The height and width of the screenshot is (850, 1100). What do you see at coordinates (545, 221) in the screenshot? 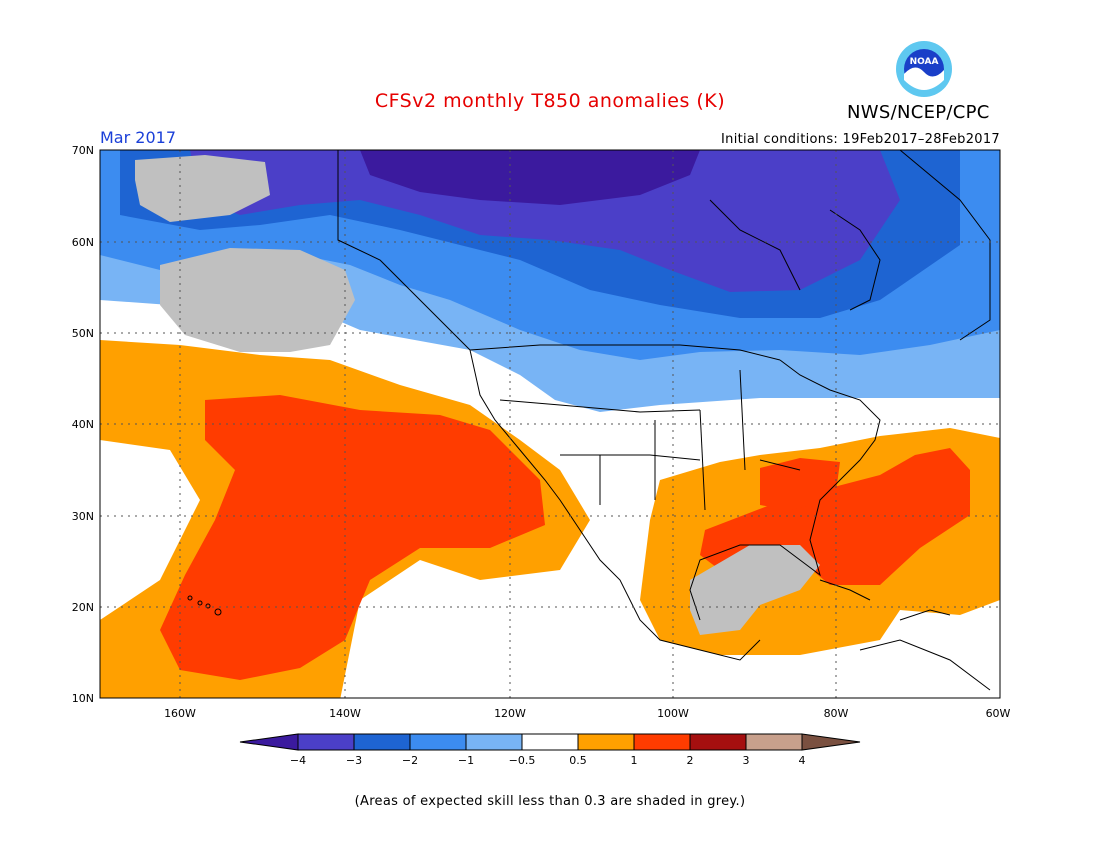
I see `anomaly-region-dark-blue` at bounding box center [545, 221].